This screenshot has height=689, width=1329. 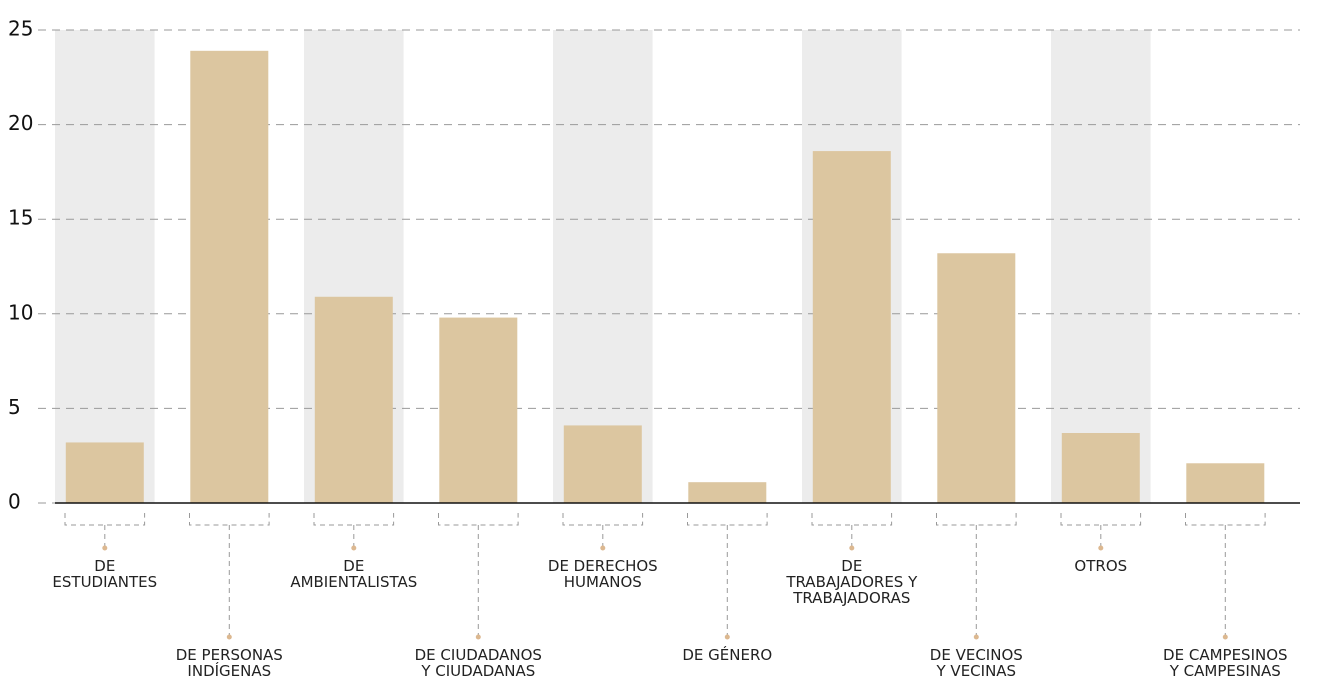 I want to click on x-tick-label: DE CAMPESINOS Y CAMPESINAS, so click(x=1225, y=663).